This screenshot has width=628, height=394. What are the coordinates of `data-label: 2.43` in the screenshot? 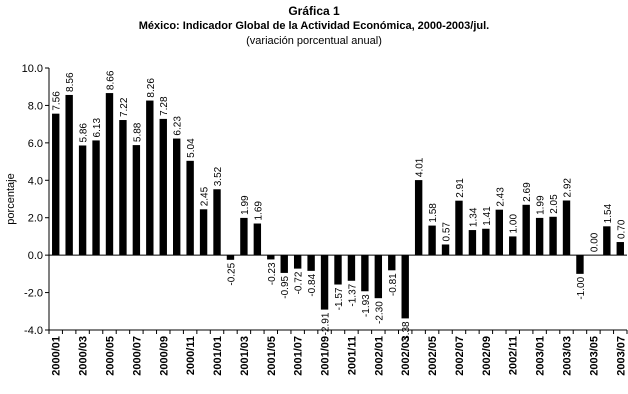 It's located at (500, 197).